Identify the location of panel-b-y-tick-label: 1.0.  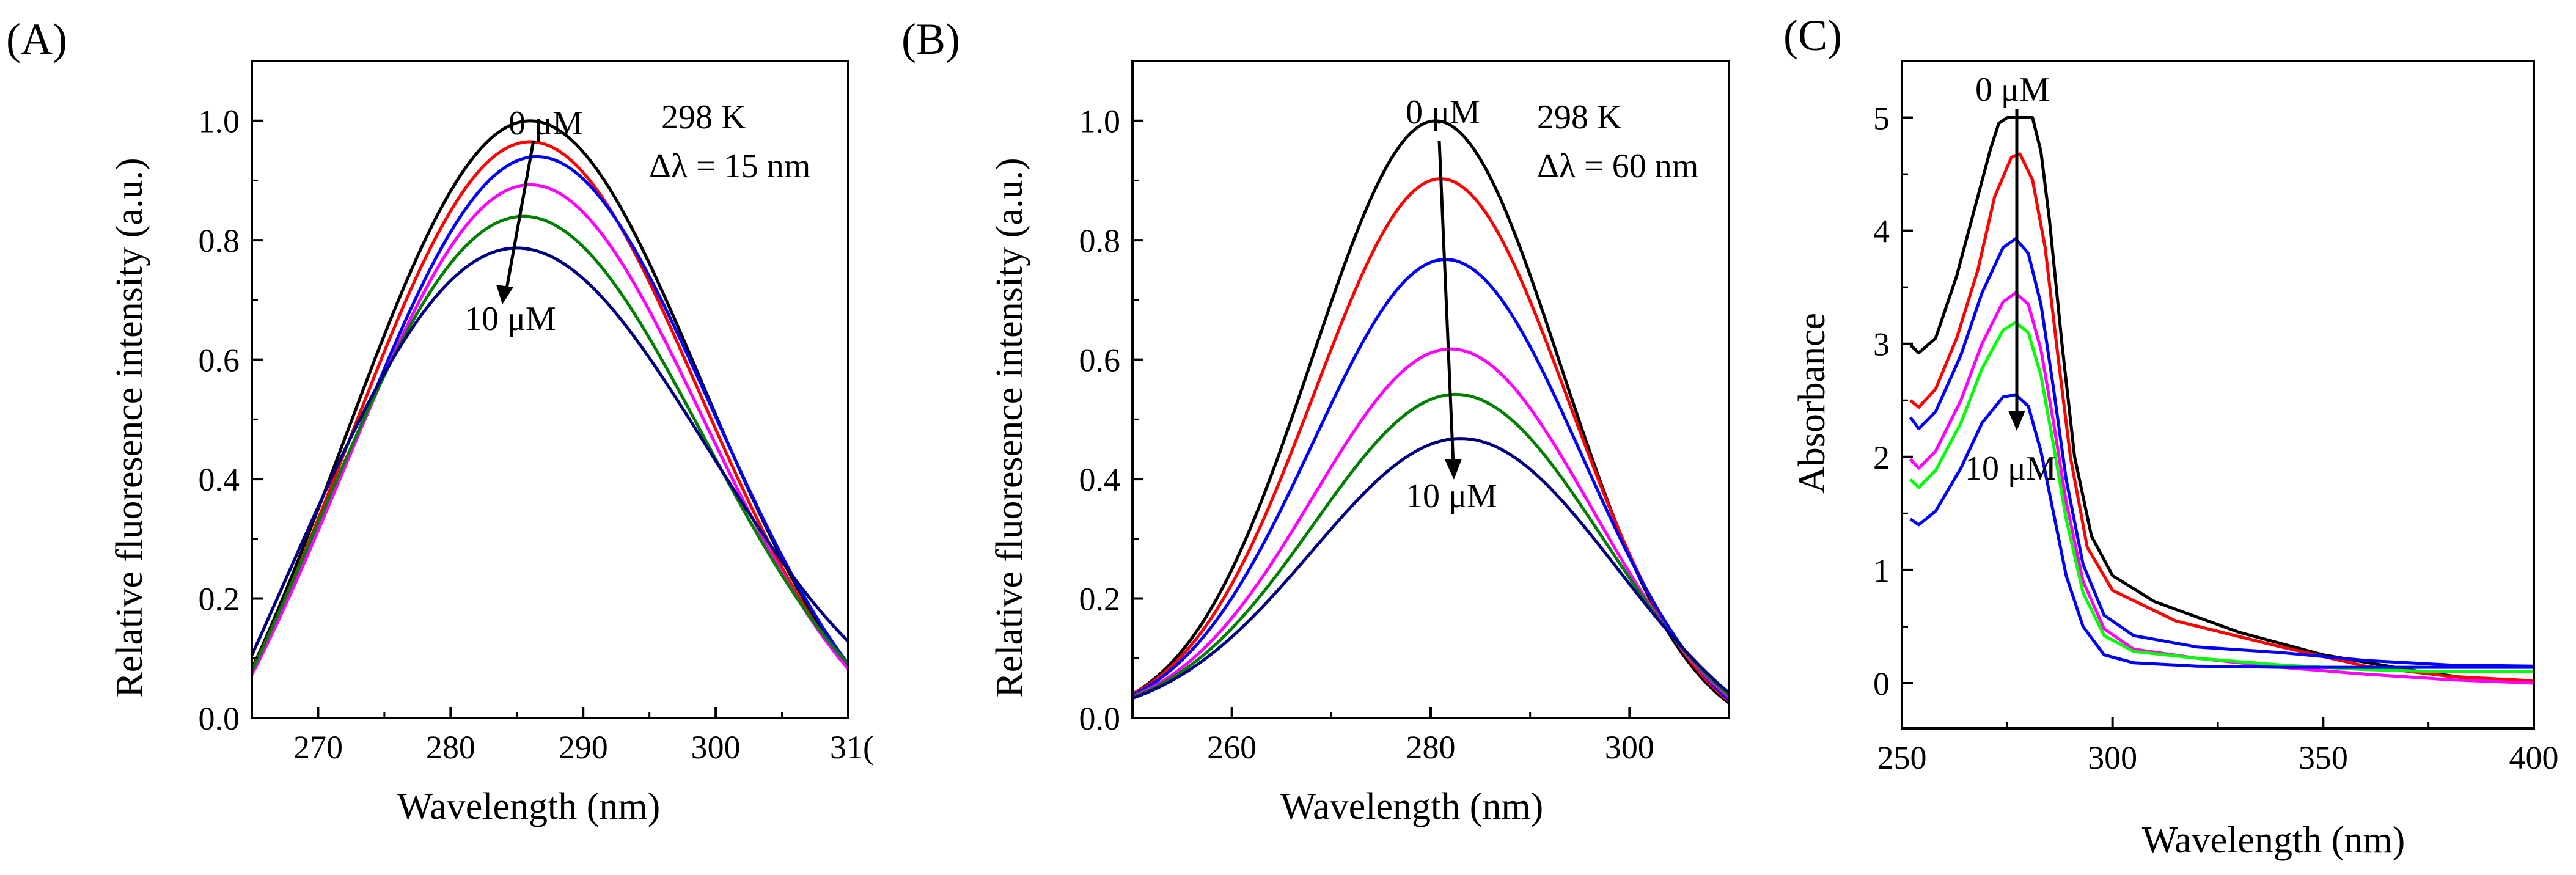
(1100, 121).